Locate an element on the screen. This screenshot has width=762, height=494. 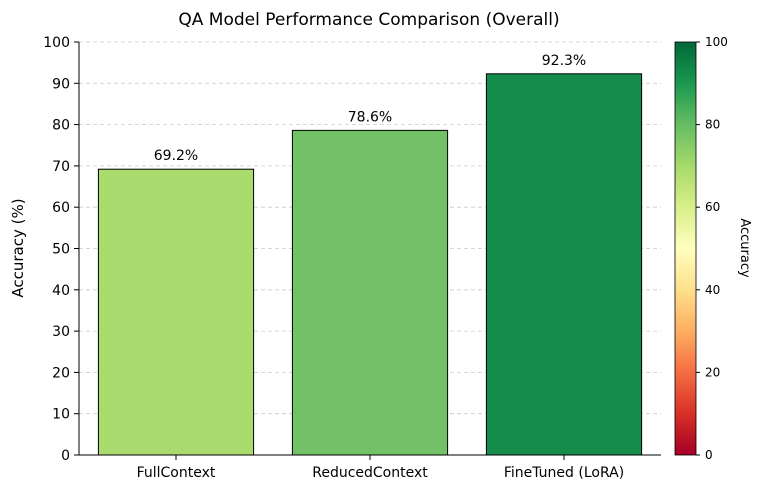
colorbar-tick-label: 40 is located at coordinates (712, 290).